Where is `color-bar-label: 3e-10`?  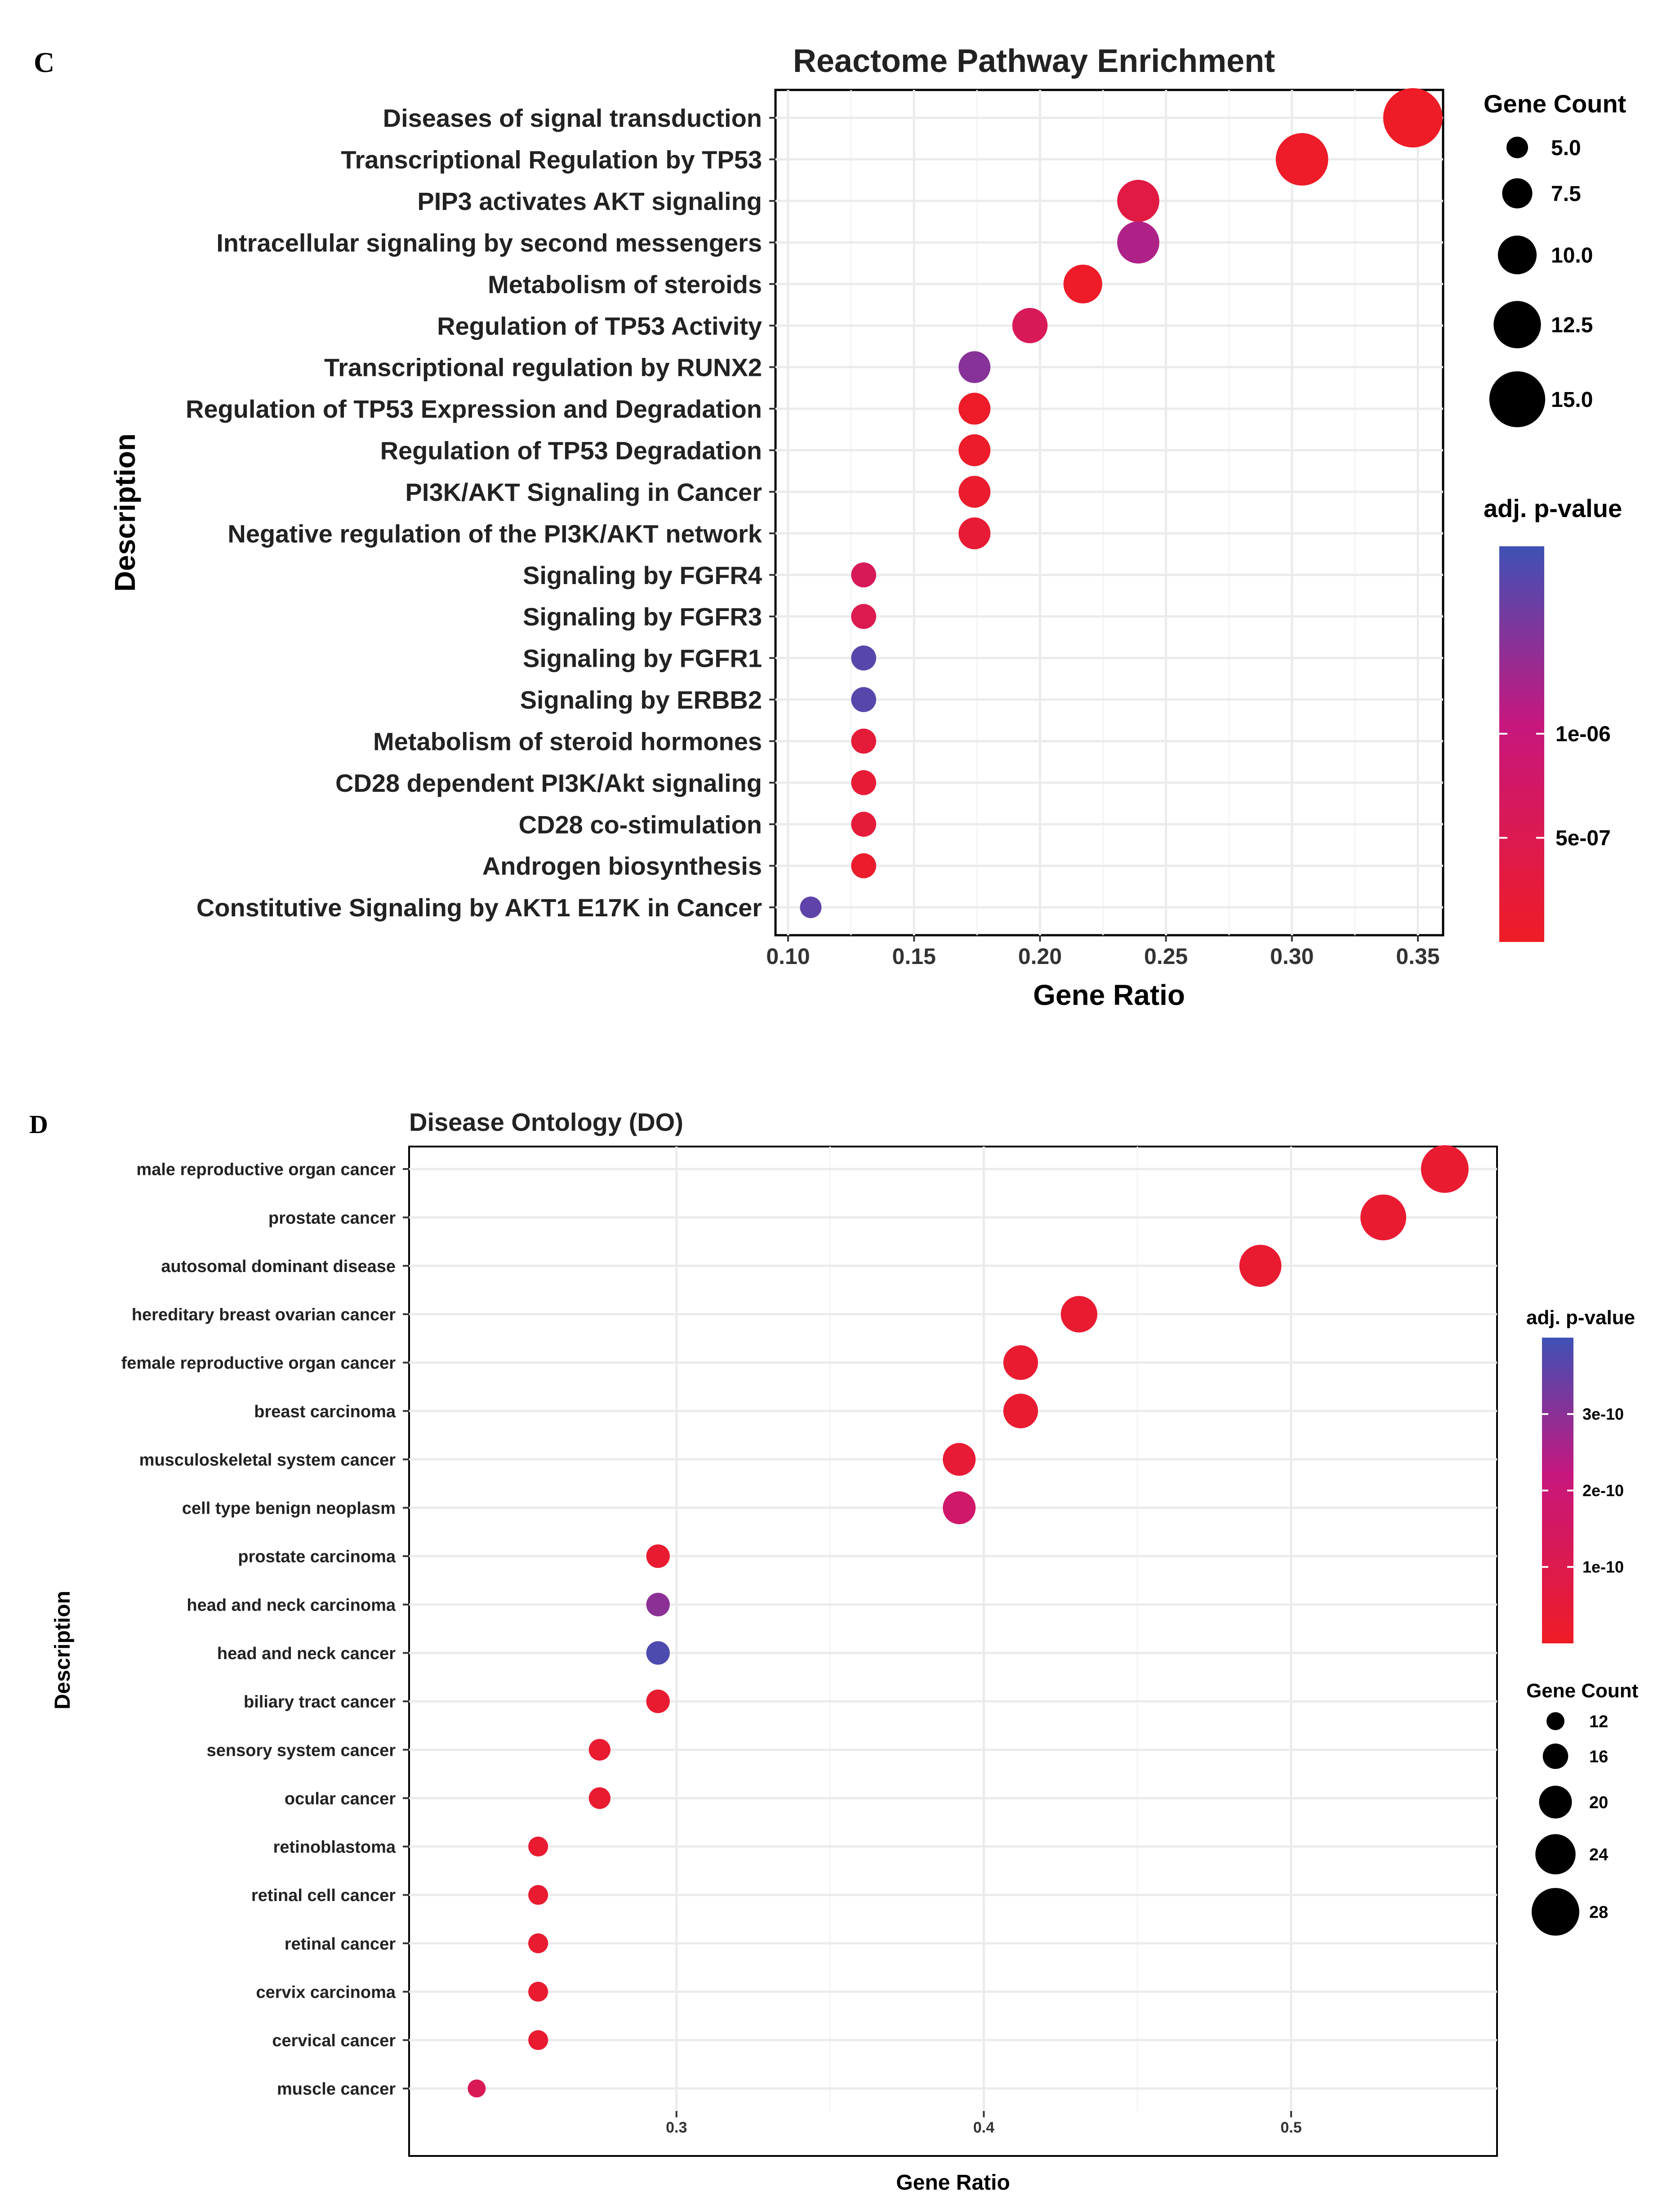
color-bar-label: 3e-10 is located at coordinates (1603, 1414).